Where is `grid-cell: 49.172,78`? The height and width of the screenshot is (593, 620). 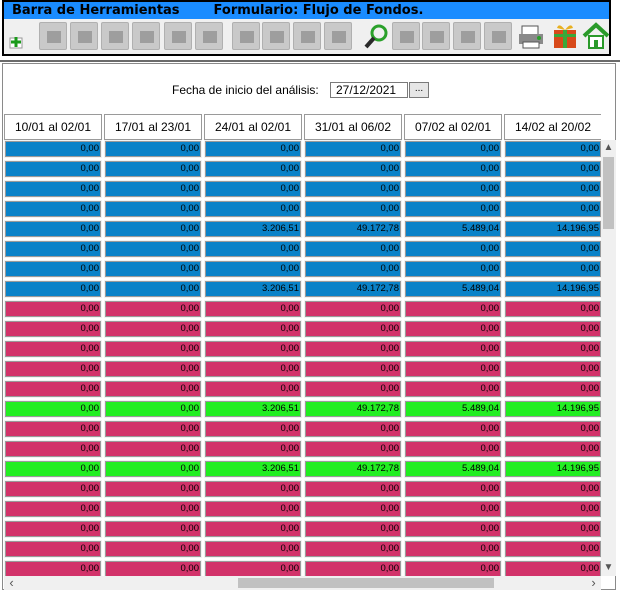 grid-cell: 49.172,78 is located at coordinates (353, 289).